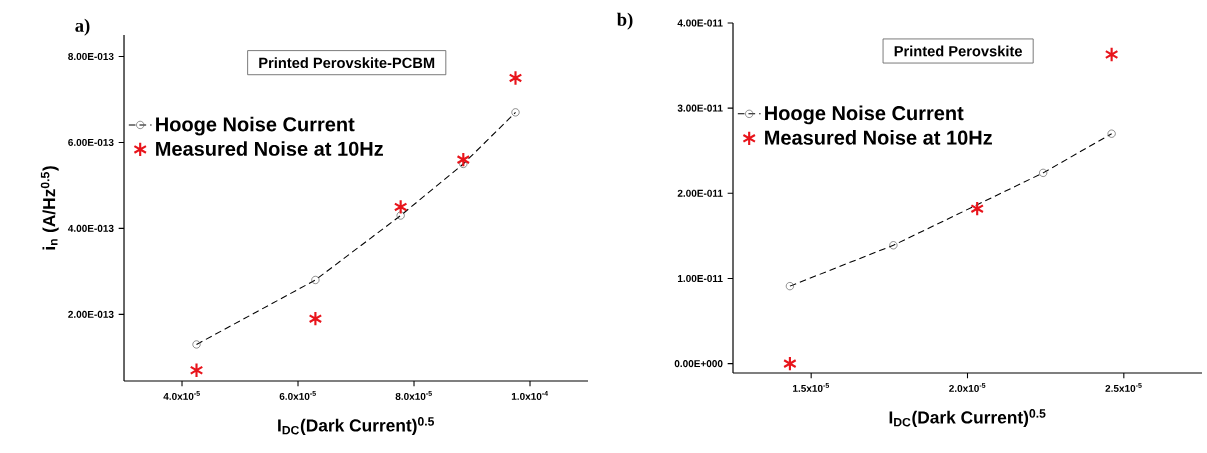  I want to click on y-tick-label: 4.00E-013, so click(90, 228).